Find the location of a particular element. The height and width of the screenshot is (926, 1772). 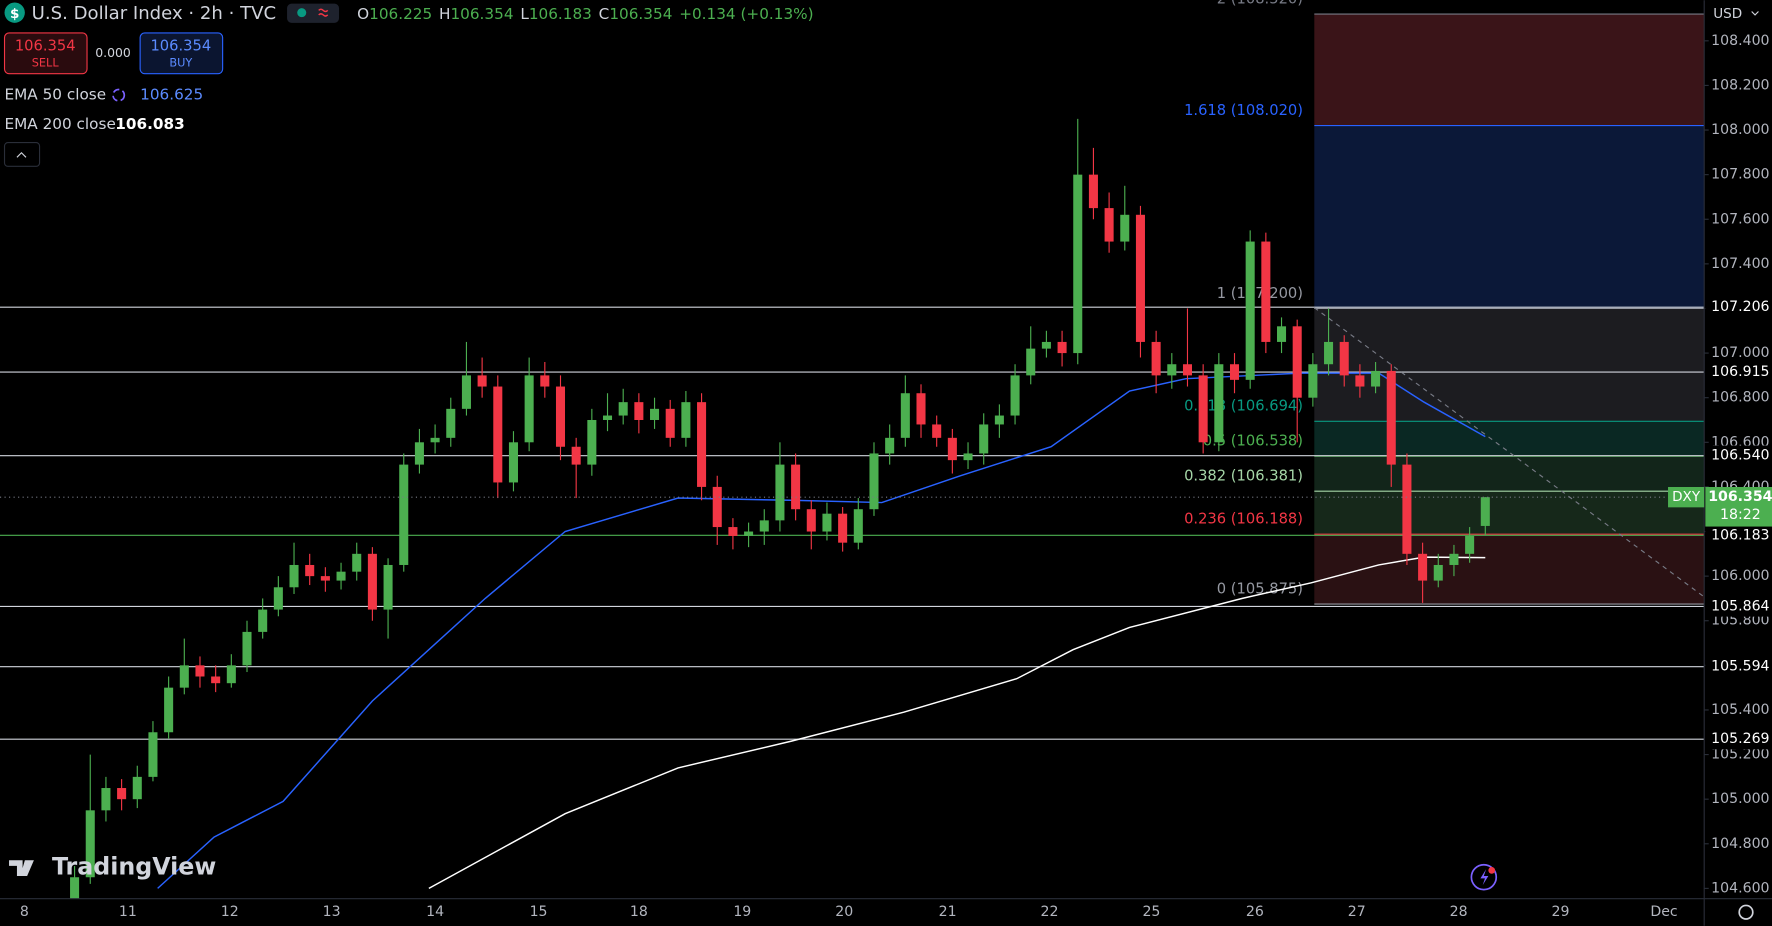

symbol-icon: $ is located at coordinates (14, 14).